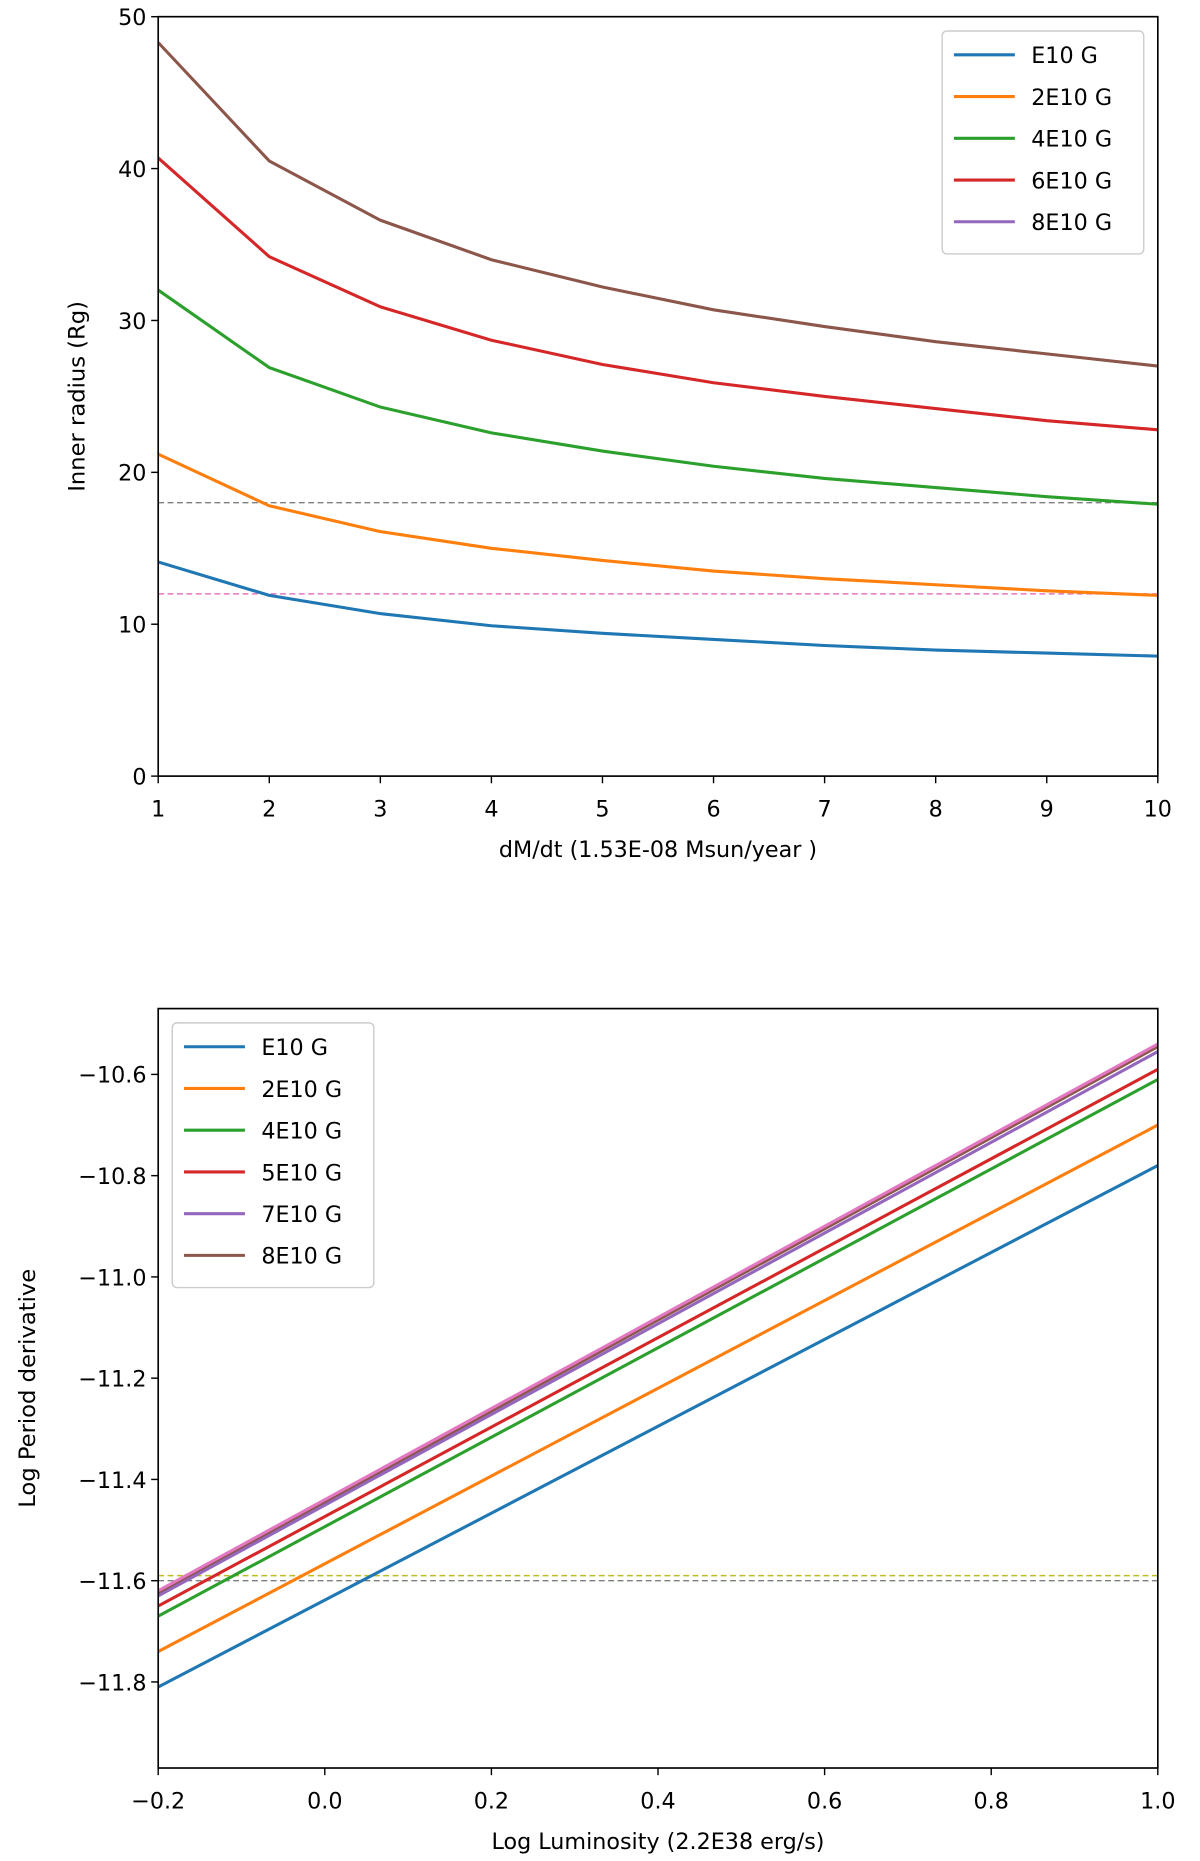 This screenshot has height=1861, width=1200. I want to click on x-tick-label: 7, so click(825, 809).